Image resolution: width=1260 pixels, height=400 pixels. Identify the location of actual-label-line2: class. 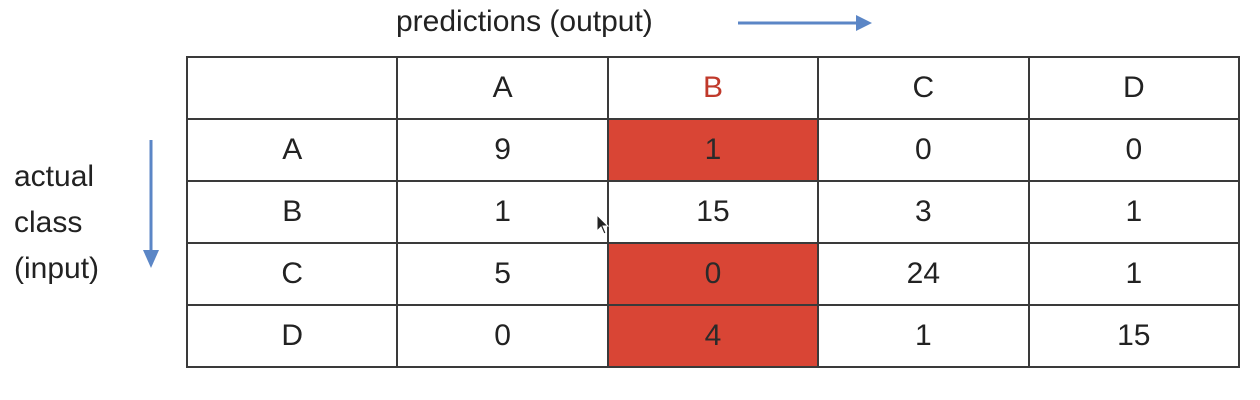
(48, 222).